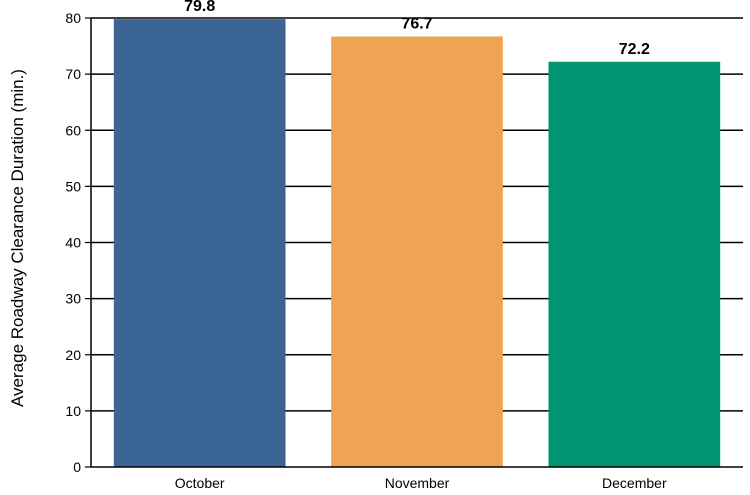 The height and width of the screenshot is (495, 750). Describe the element at coordinates (73, 355) in the screenshot. I see `y-tick-label: 20` at that location.